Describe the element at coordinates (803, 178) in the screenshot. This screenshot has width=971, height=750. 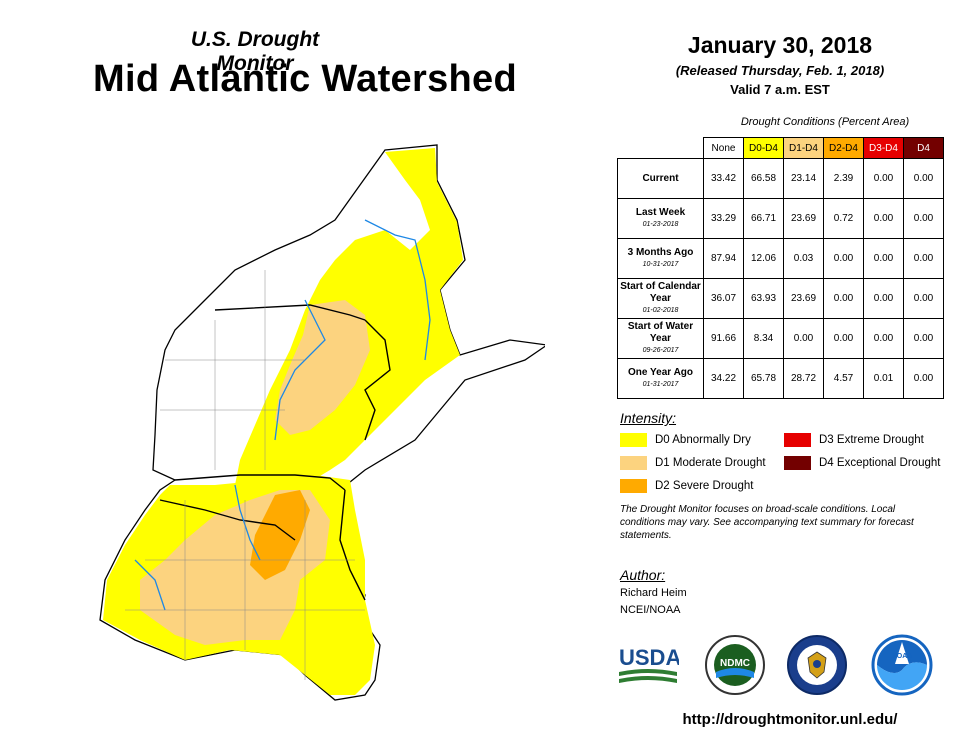
I see `table-cell: 23.14` at that location.